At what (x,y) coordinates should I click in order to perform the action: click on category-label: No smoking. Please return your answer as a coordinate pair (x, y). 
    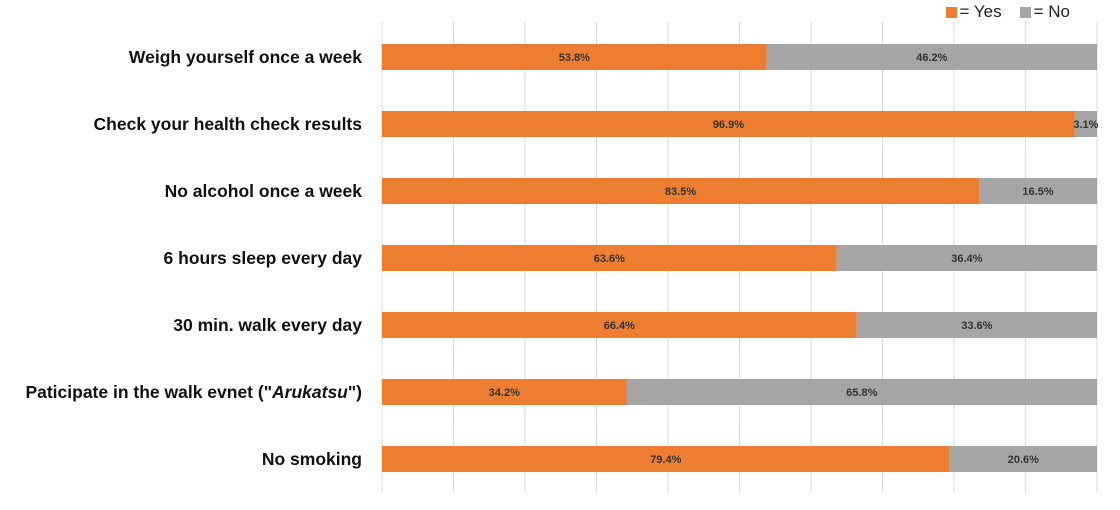
    Looking at the image, I should click on (312, 459).